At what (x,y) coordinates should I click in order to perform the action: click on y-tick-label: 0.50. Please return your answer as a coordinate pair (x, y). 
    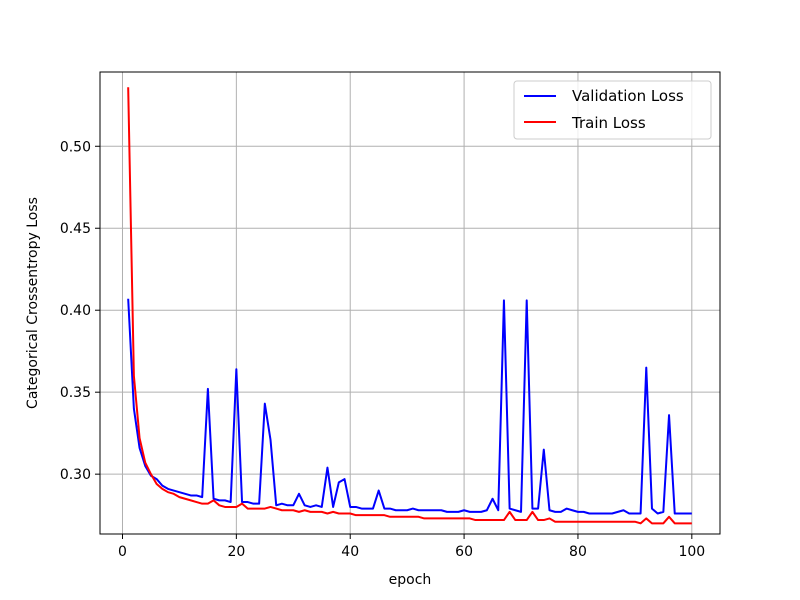
    Looking at the image, I should click on (75, 147).